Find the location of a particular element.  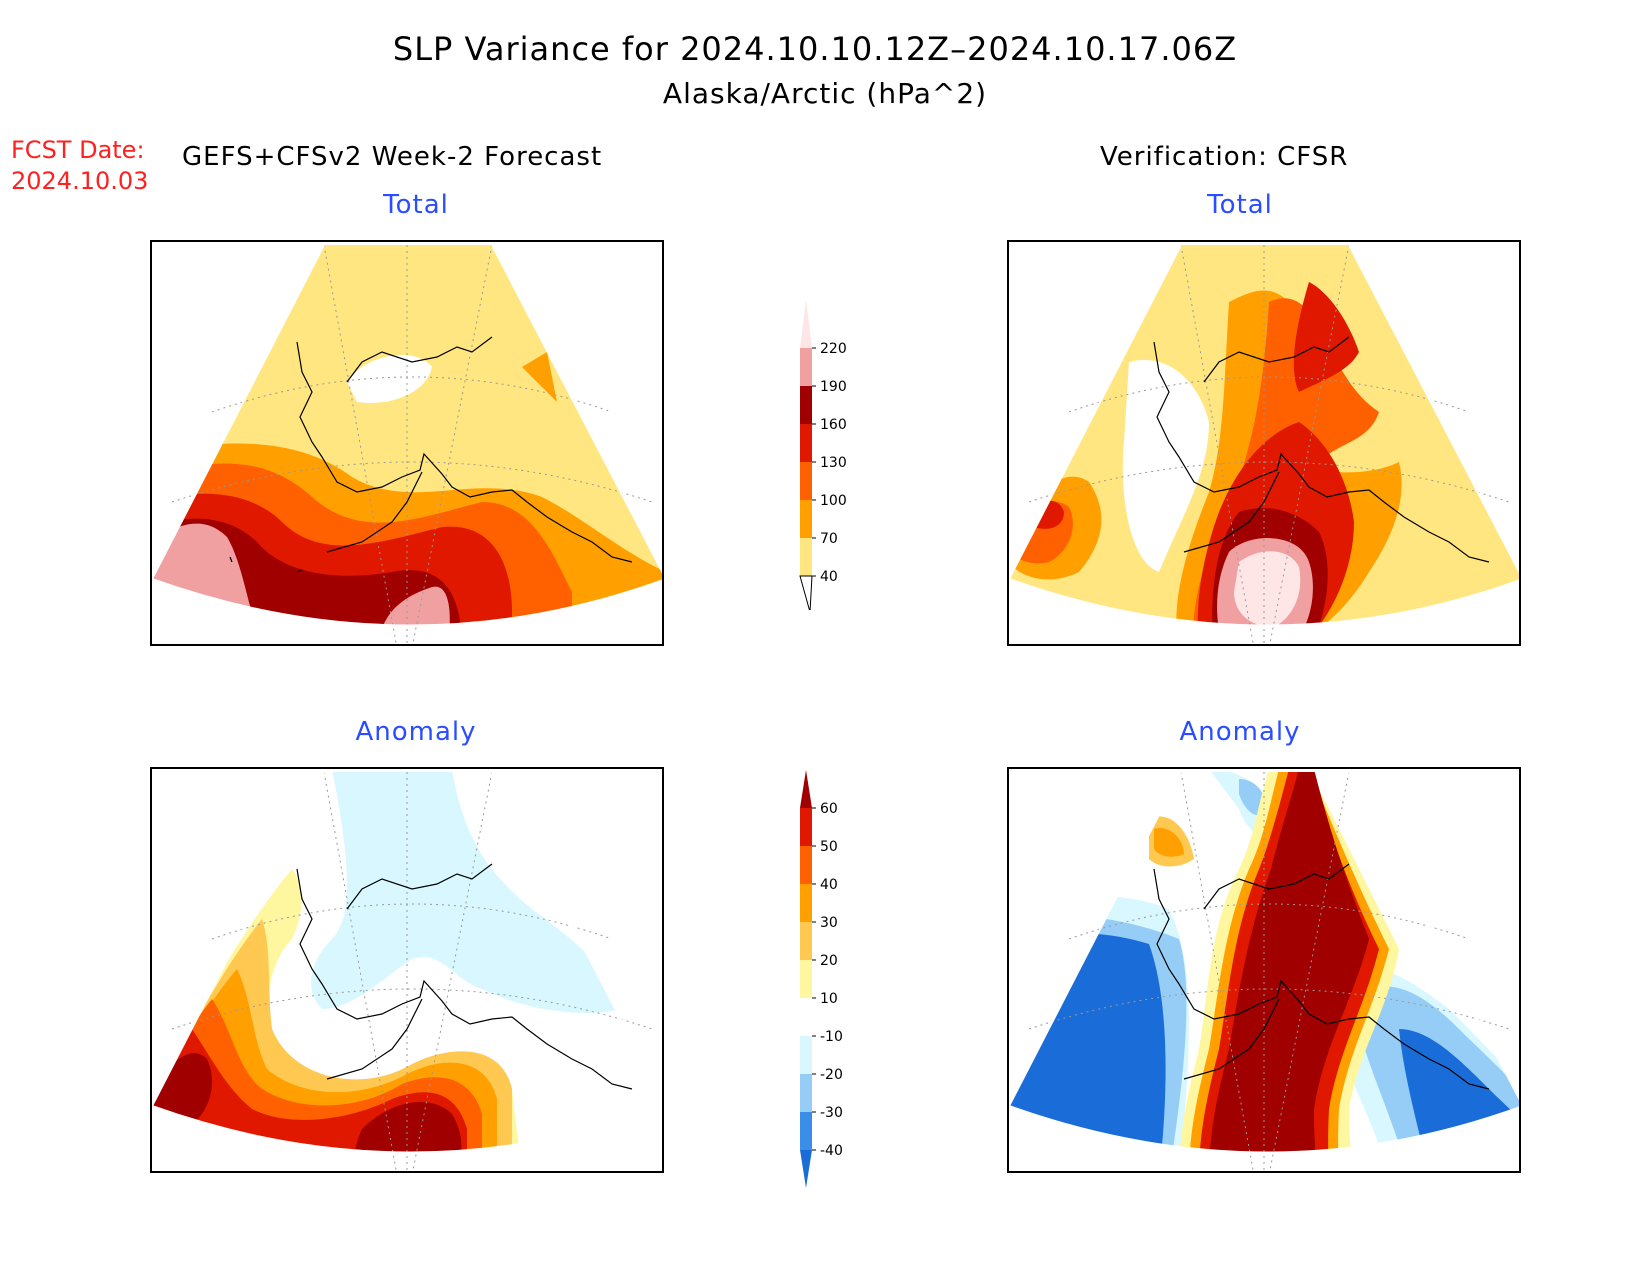

total-colorbar-label-4: 160 is located at coordinates (833, 425).